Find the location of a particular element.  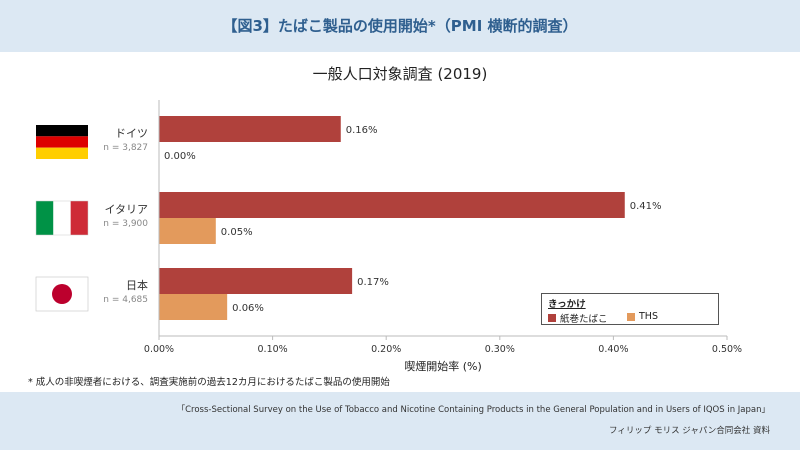

x-axis-label: 喫煙開始率 (%) is located at coordinates (443, 366).